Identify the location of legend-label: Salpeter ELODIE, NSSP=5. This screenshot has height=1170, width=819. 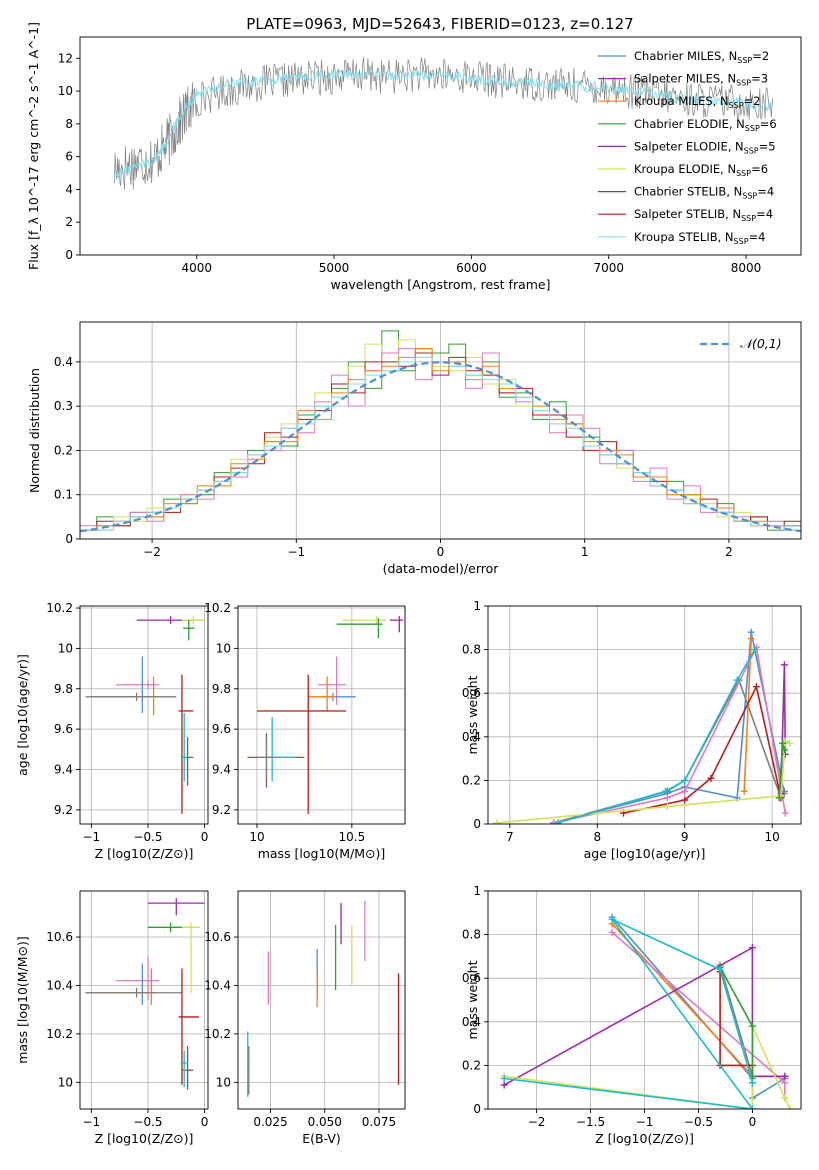
(705, 147).